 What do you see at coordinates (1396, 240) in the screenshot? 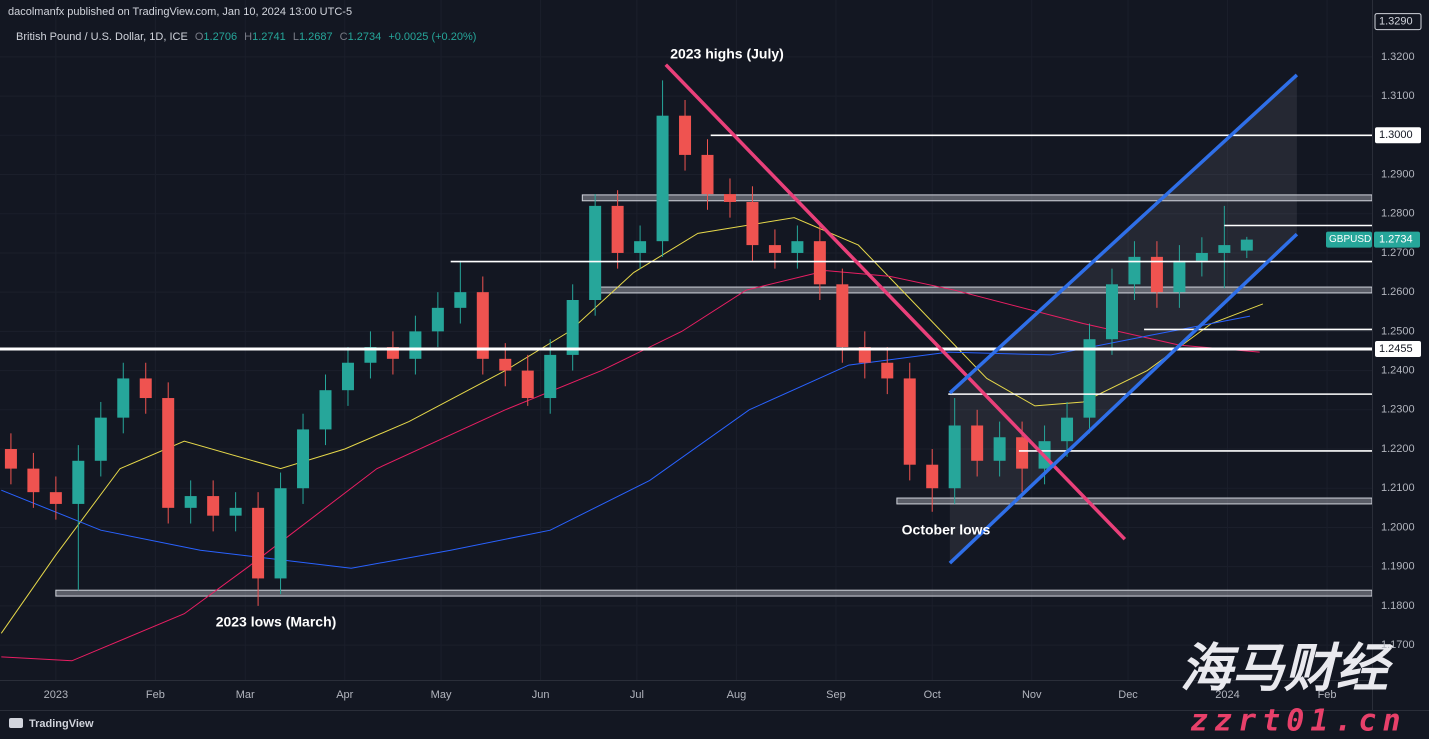
I see `last-price-label: 1.2734` at bounding box center [1396, 240].